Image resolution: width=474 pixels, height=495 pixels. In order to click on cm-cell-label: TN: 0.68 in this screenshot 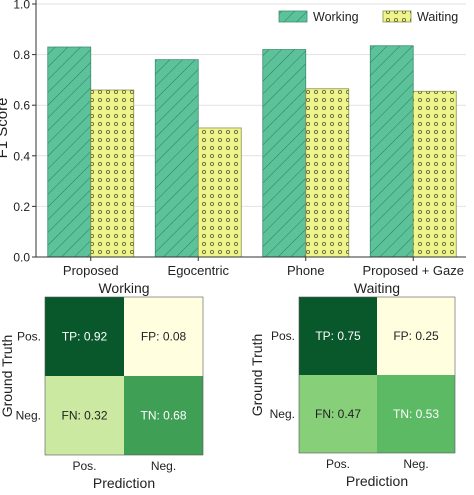, I will do `click(163, 416)`.